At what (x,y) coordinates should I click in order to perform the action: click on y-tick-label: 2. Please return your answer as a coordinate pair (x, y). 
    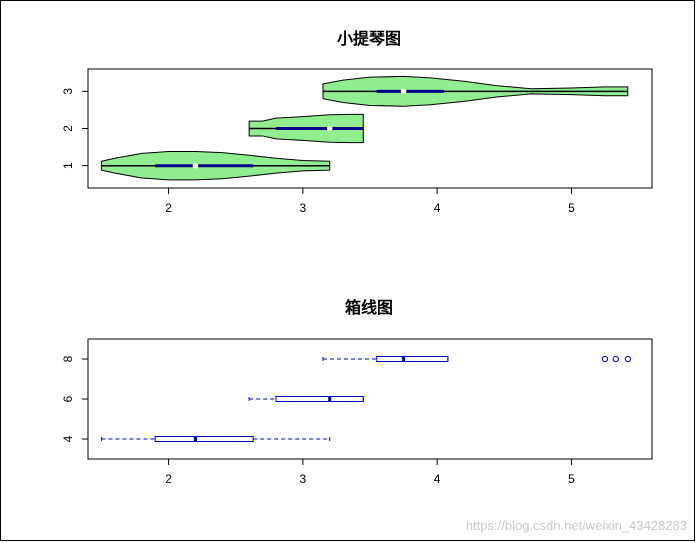
    Looking at the image, I should click on (68, 128).